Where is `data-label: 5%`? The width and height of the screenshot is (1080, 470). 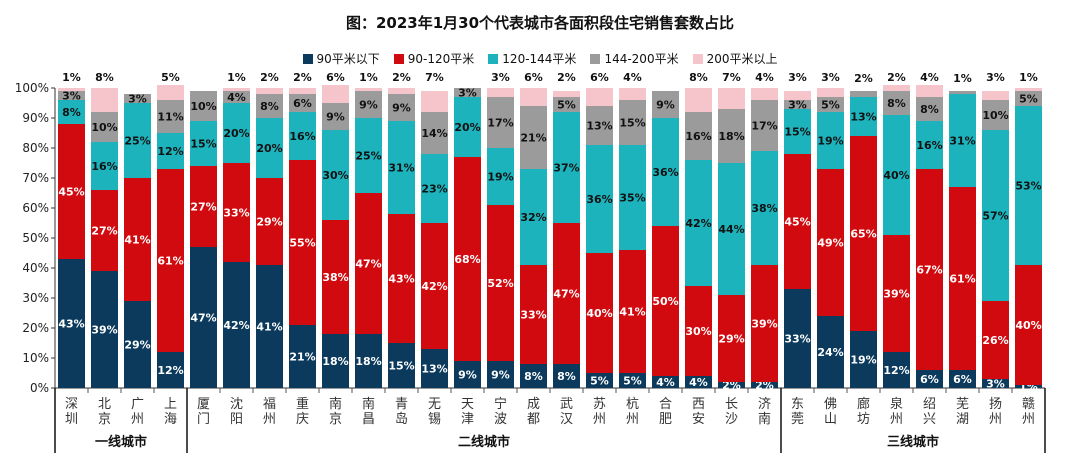 data-label: 5% is located at coordinates (632, 381).